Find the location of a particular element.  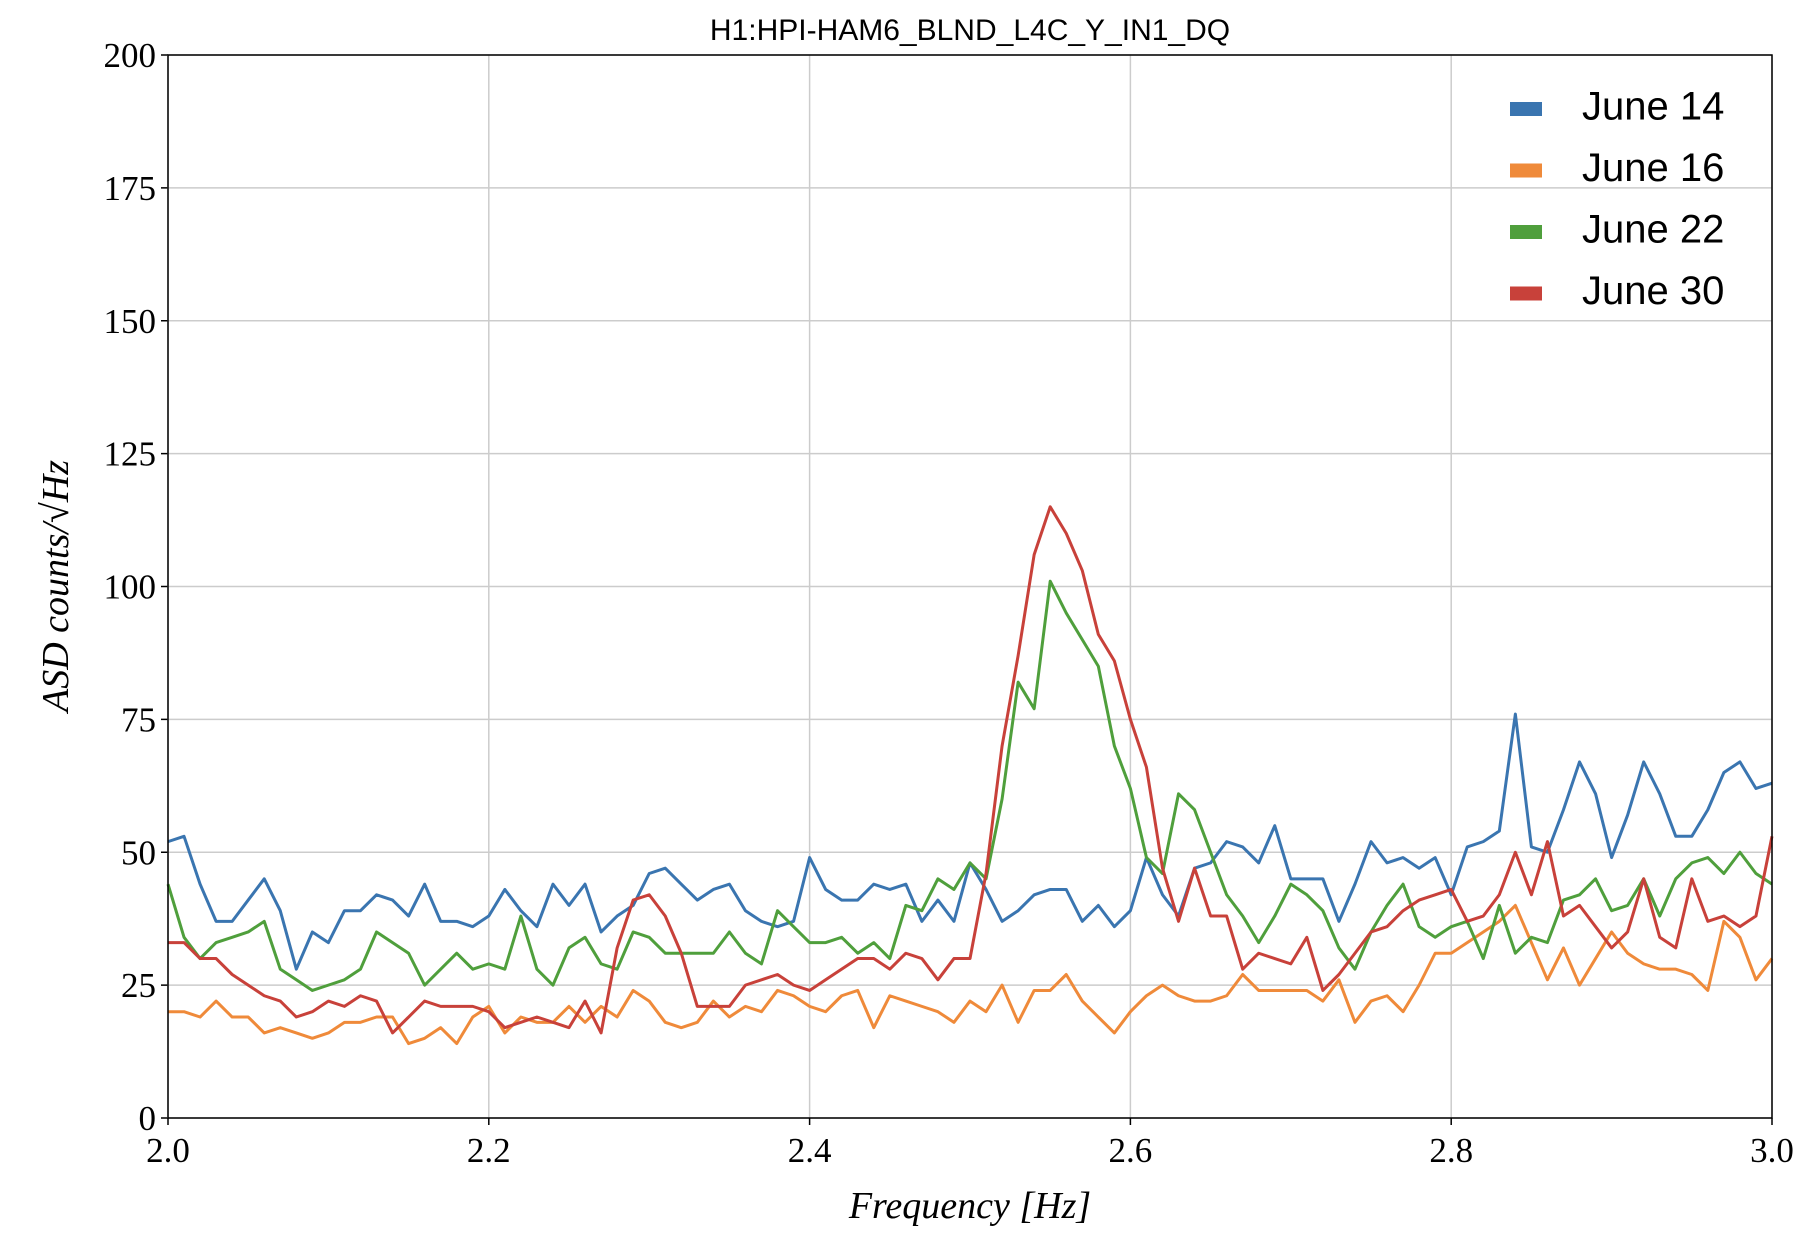

x-tick-label: 2.0 is located at coordinates (168, 1150).